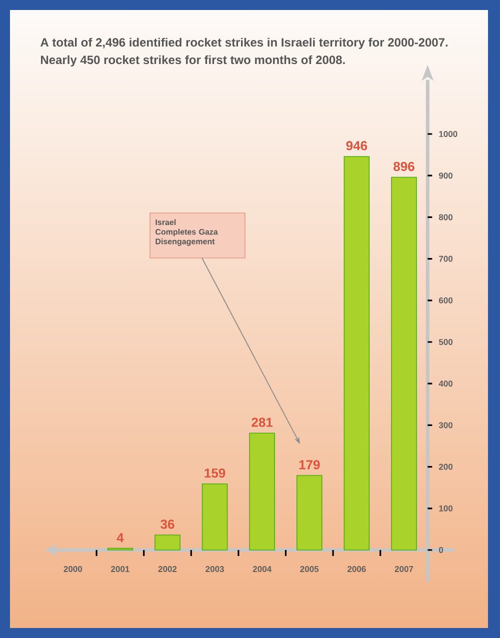  I want to click on data-label: 36, so click(167, 524).